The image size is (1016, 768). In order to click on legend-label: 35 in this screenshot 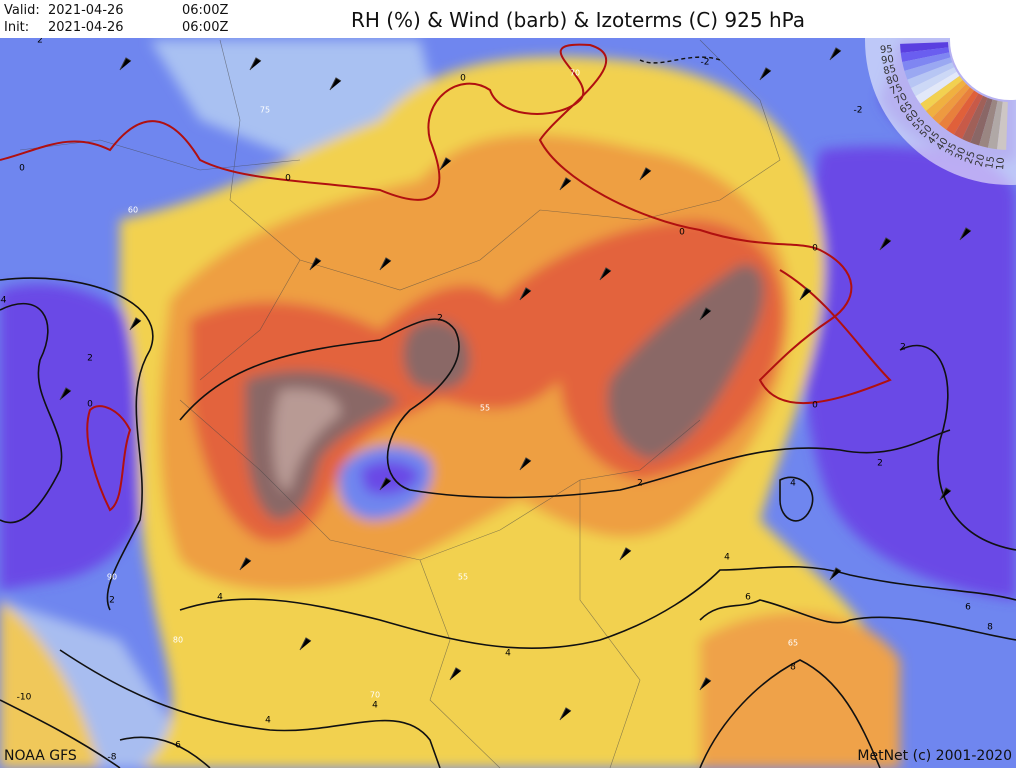, I will do `click(952, 149)`.